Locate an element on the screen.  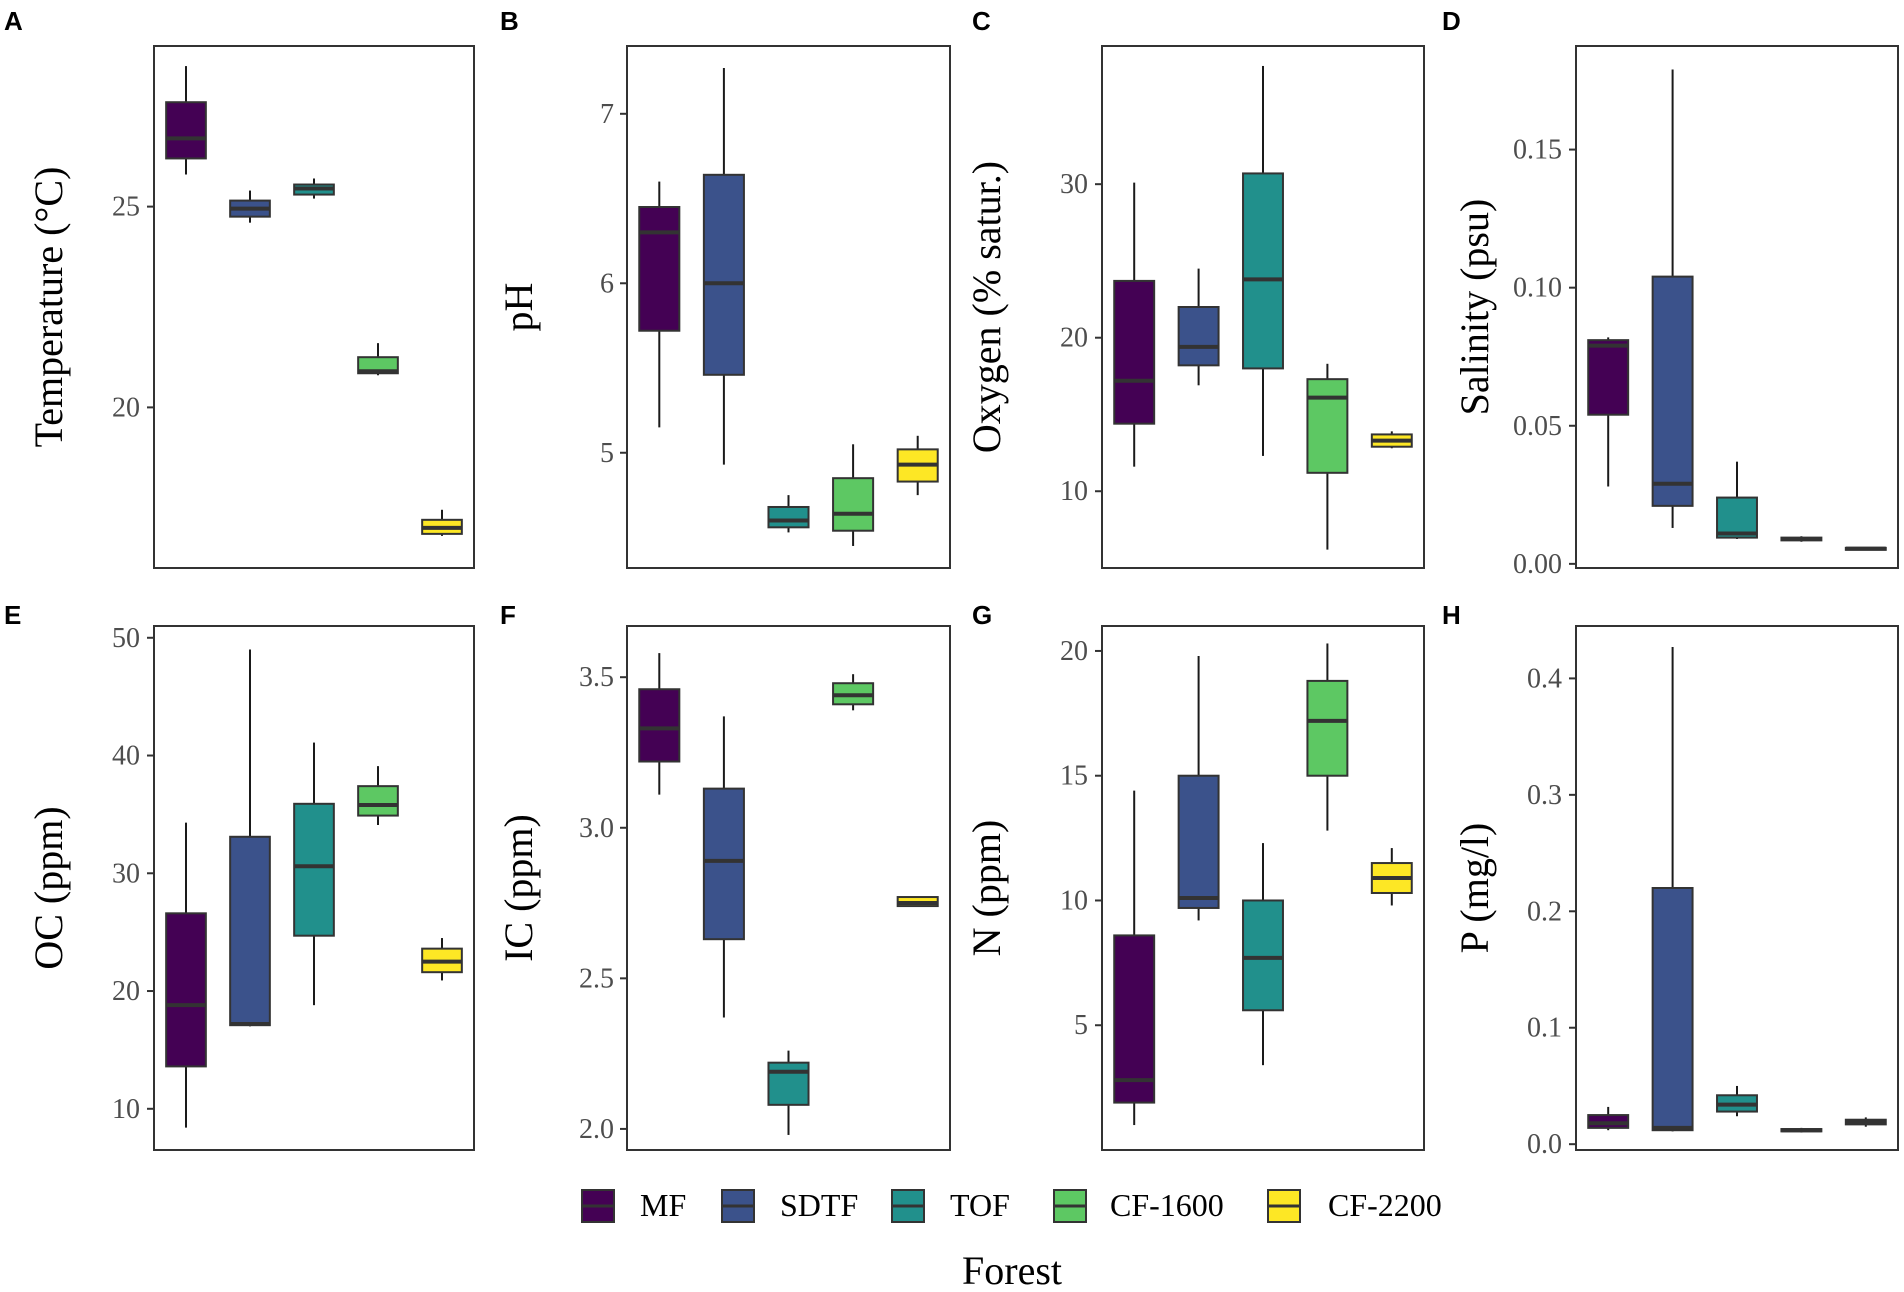
legend-label-tof: TOF is located at coordinates (980, 1205).